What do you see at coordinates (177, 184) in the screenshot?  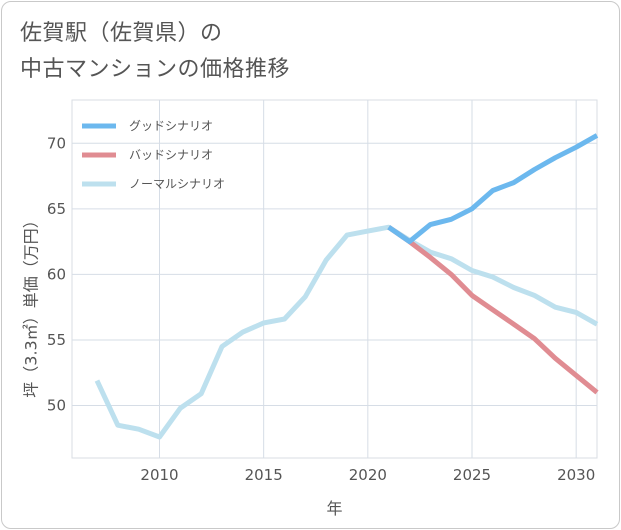 I see `legend-label-3: ノーマルシナリオ` at bounding box center [177, 184].